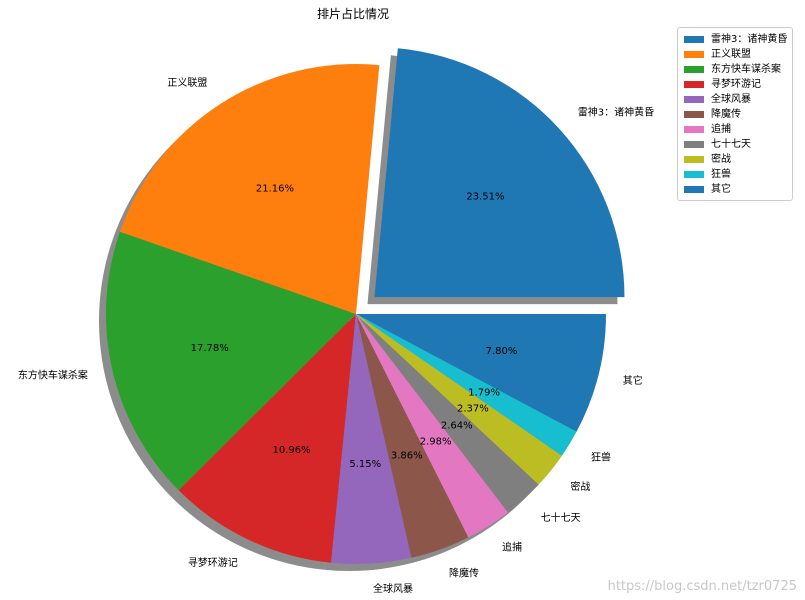  I want to click on legend-item: 密战, so click(735, 159).